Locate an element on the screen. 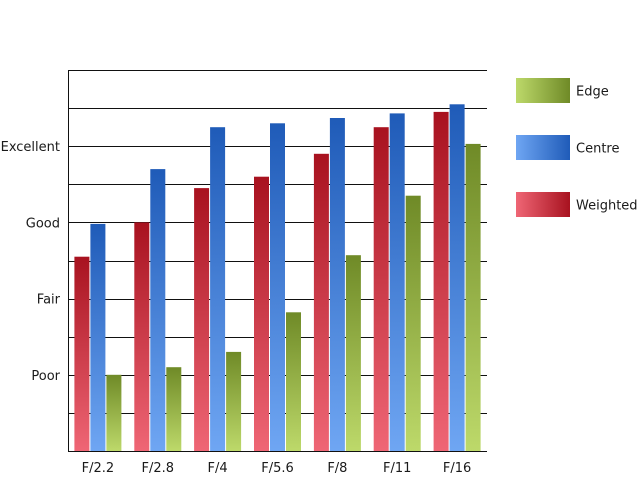 The height and width of the screenshot is (484, 640). legend-item-weighted: Weighted is located at coordinates (577, 204).